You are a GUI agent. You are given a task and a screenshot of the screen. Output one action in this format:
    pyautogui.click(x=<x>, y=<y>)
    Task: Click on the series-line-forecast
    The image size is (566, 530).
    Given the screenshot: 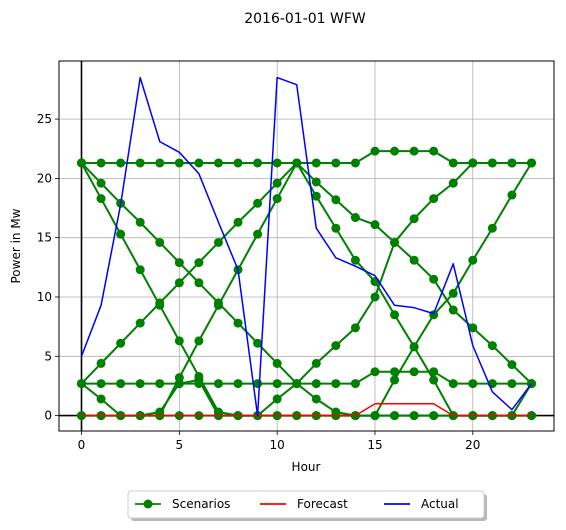 What is the action you would take?
    pyautogui.click(x=306, y=409)
    